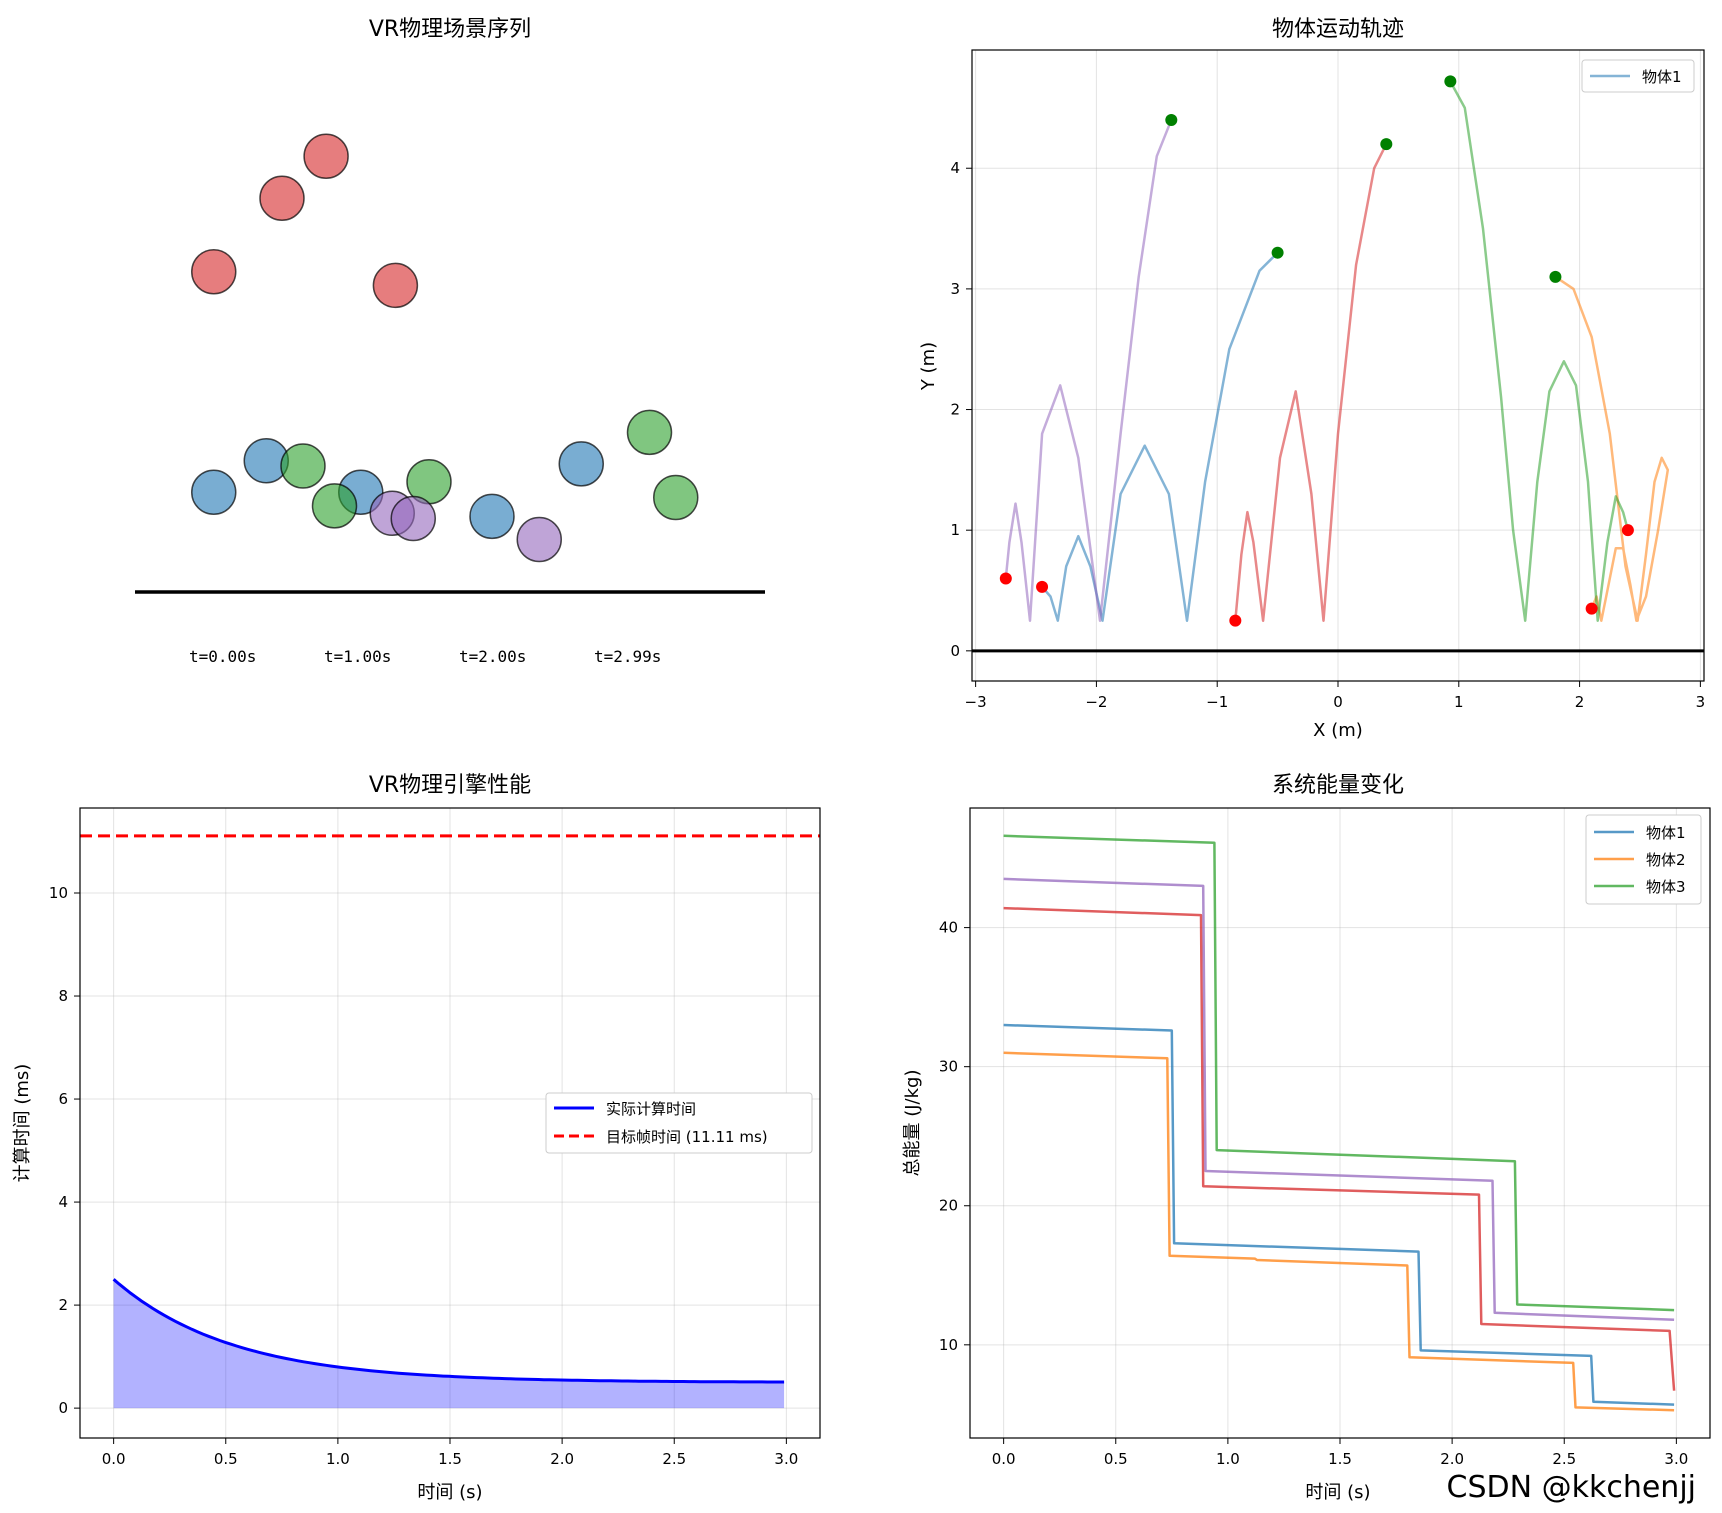  Describe the element at coordinates (948, 1345) in the screenshot. I see `energy-y-tick-label: 10` at that location.